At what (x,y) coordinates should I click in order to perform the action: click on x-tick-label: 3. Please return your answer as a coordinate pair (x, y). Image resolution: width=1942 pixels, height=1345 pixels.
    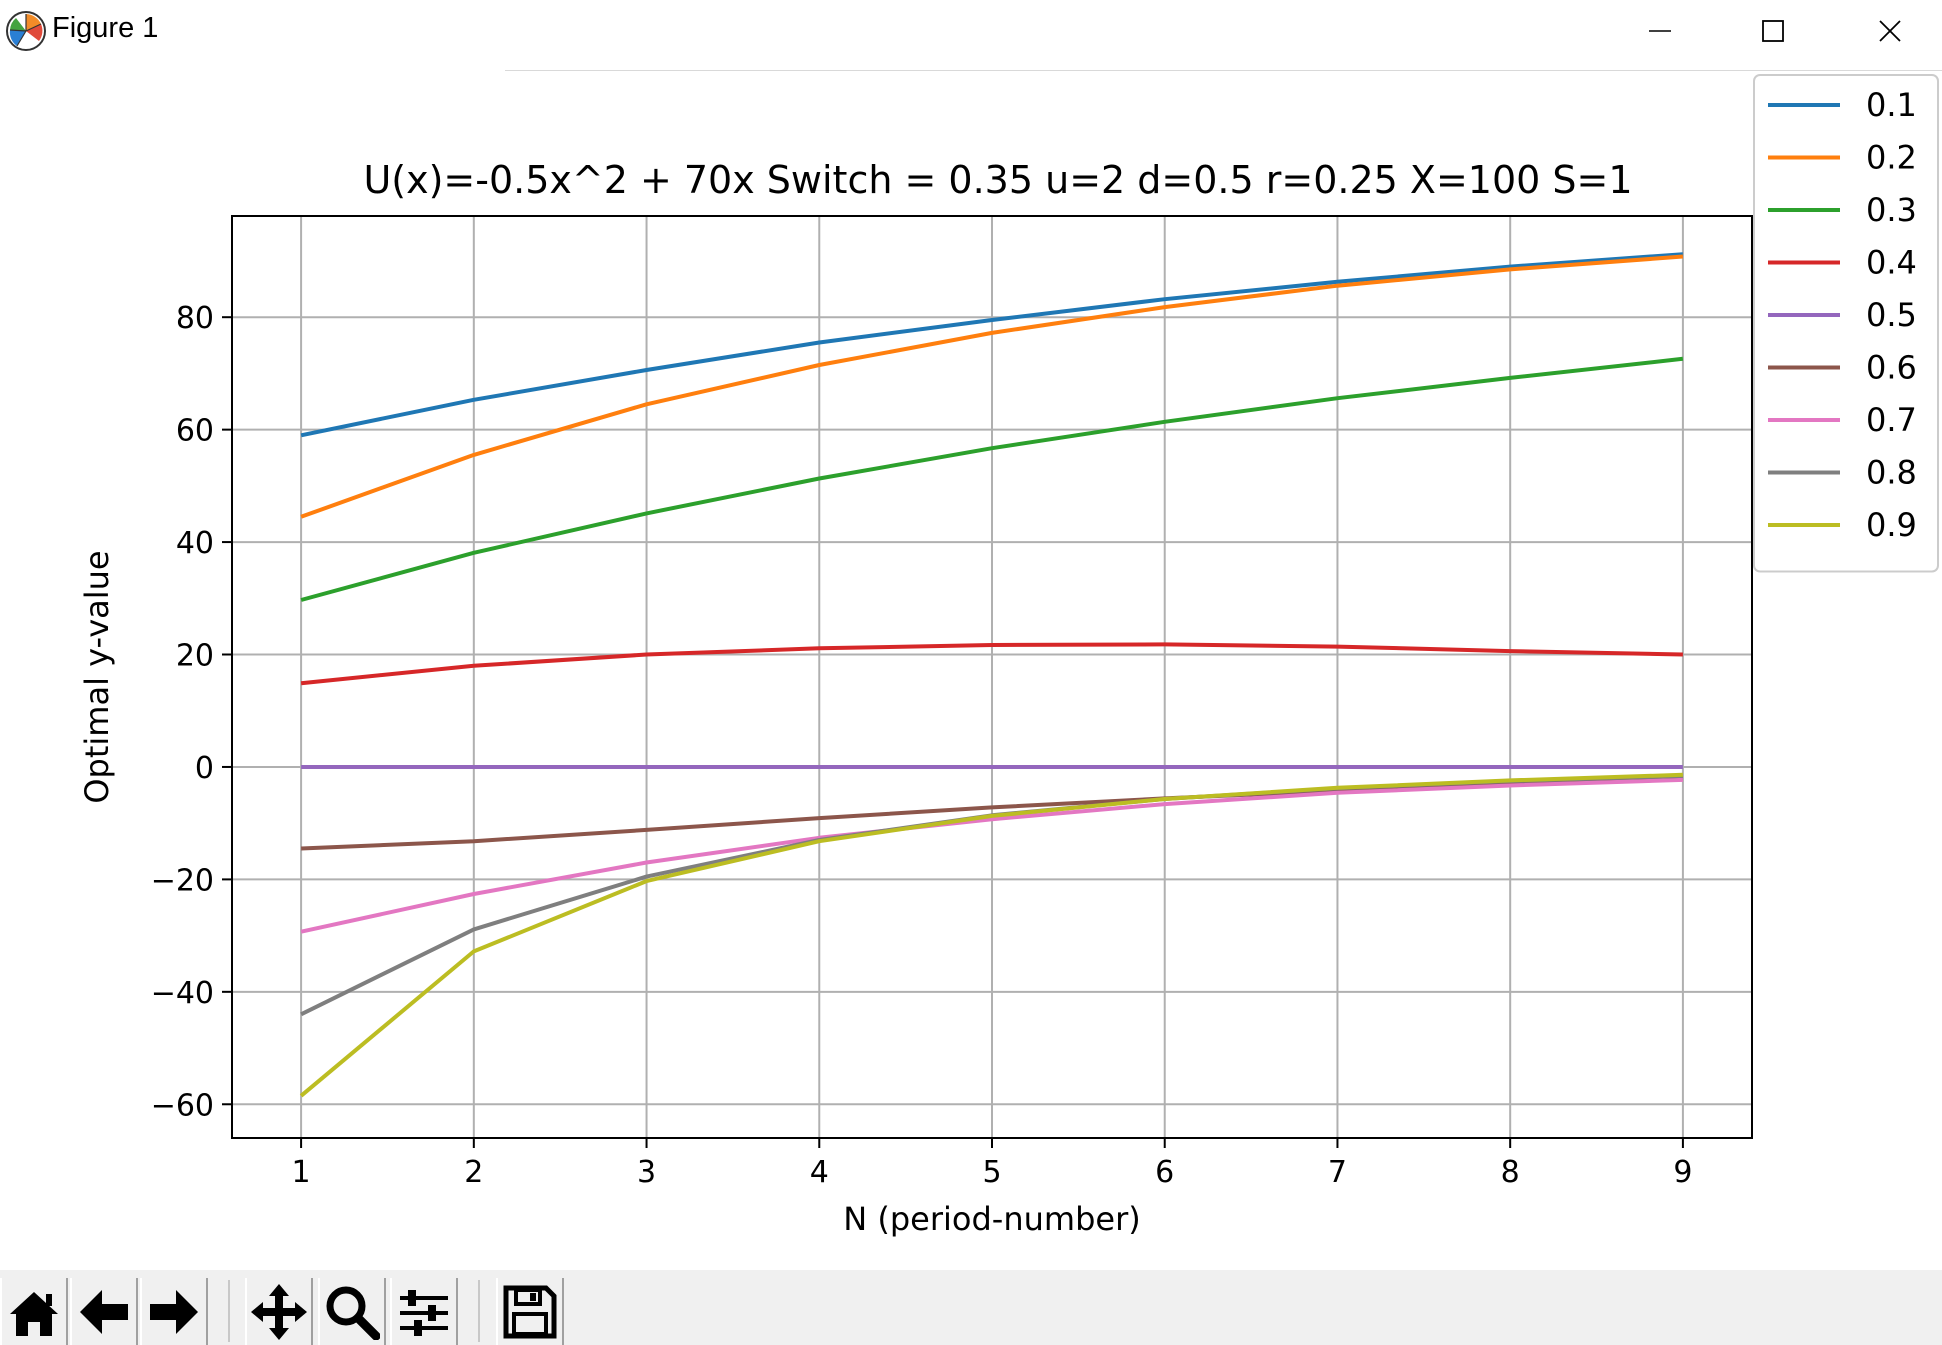
    Looking at the image, I should click on (646, 1172).